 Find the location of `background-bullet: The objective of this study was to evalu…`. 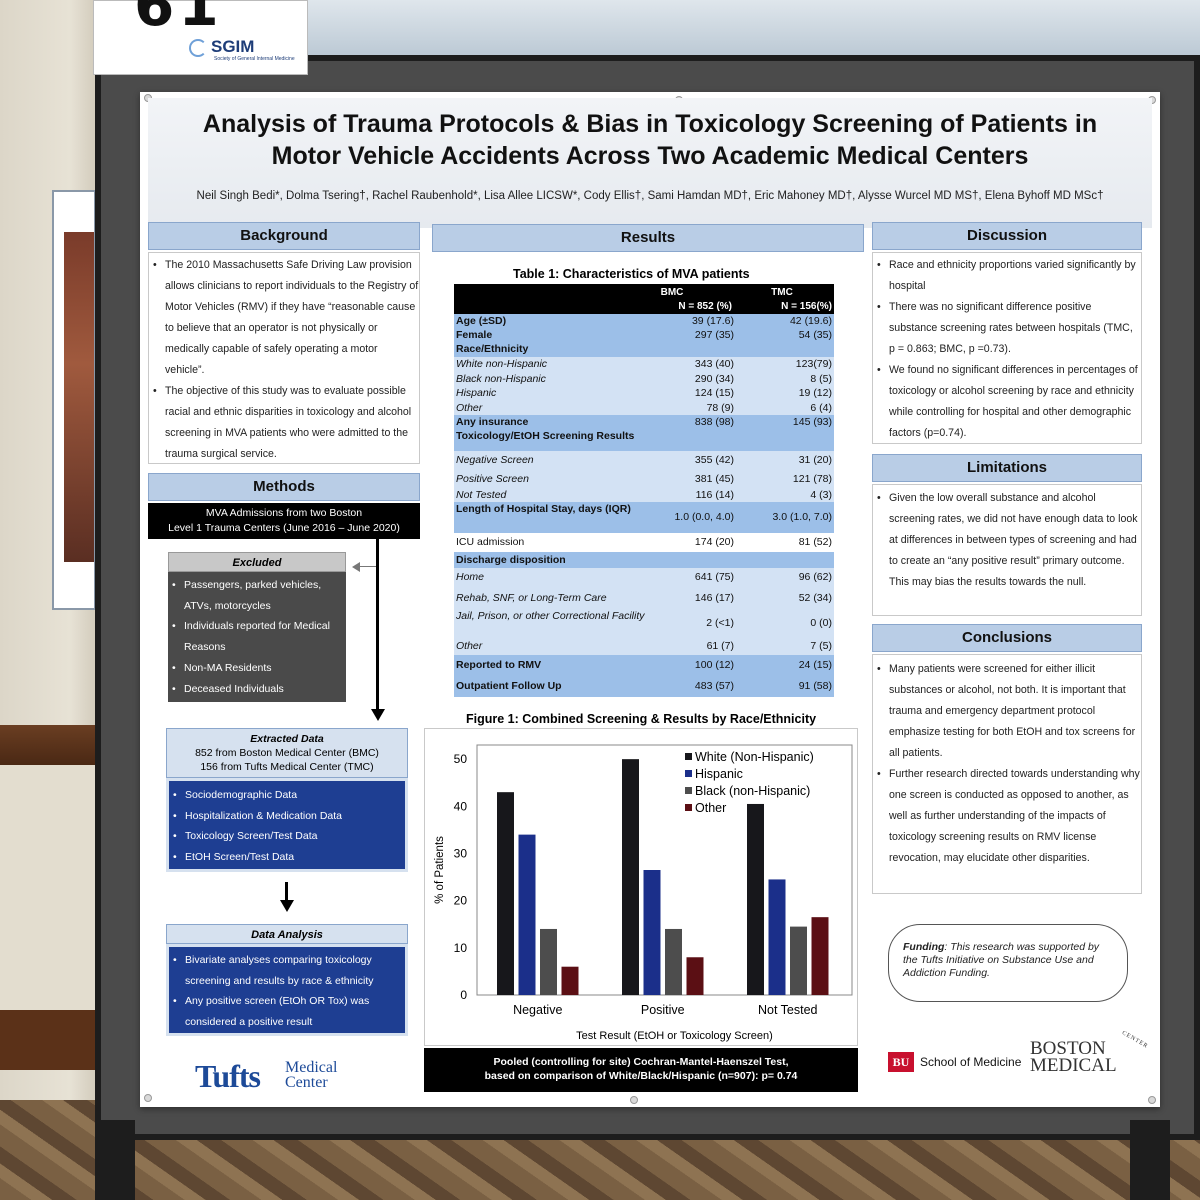

background-bullet: The objective of this study was to evalu… is located at coordinates (284, 423).